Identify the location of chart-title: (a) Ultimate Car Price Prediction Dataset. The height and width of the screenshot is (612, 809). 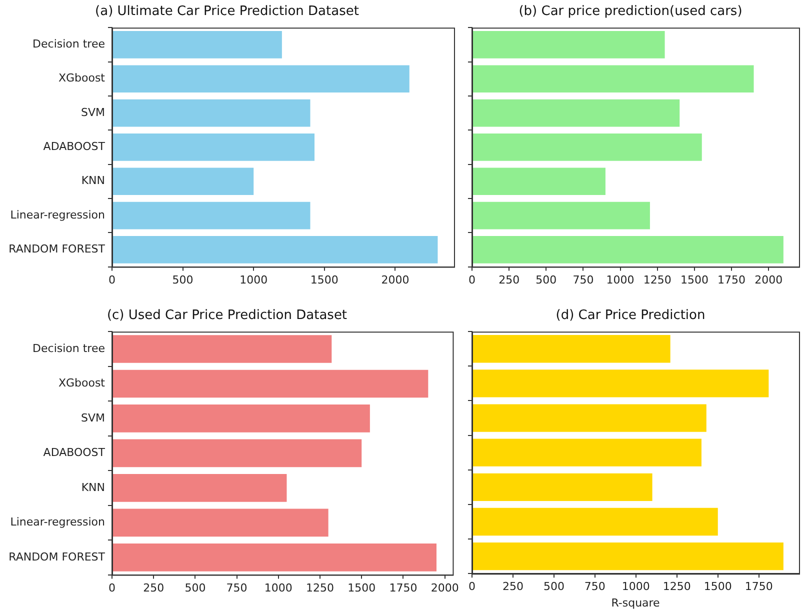
(227, 12).